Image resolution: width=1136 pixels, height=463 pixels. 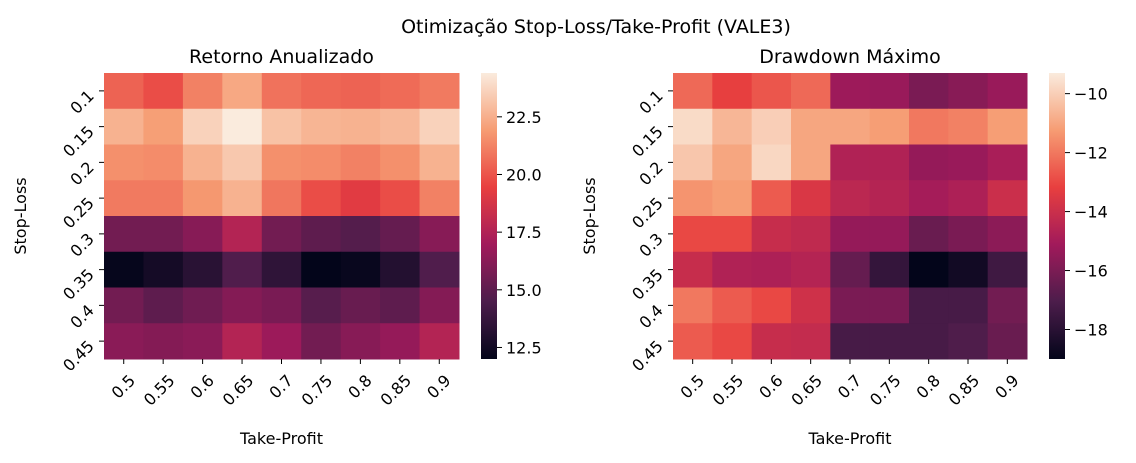 I want to click on y-tick-label: 0.1, so click(x=650, y=101).